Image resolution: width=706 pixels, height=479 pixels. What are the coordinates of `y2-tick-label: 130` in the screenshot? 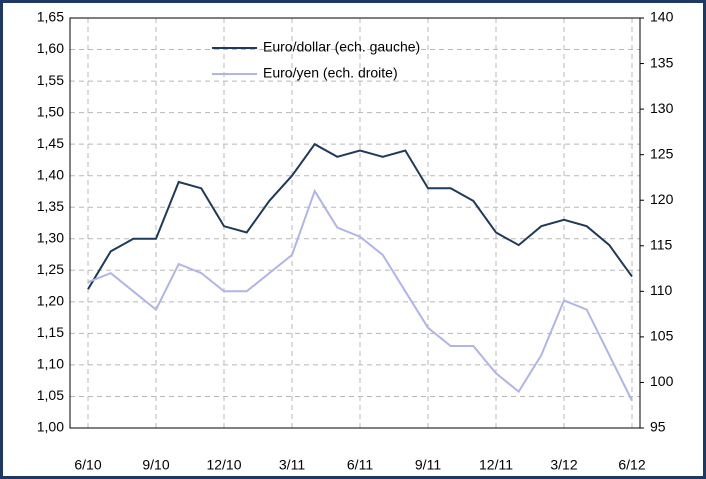 It's located at (662, 108).